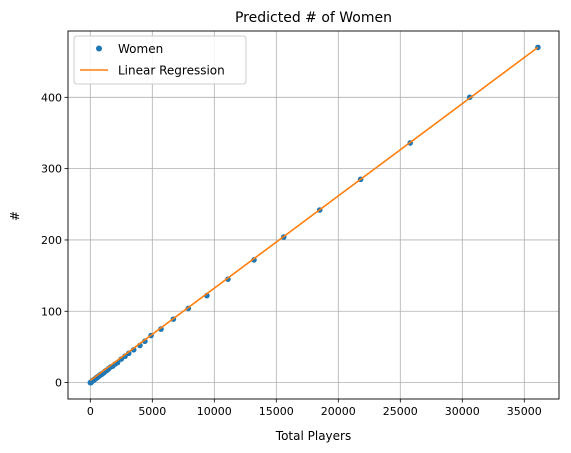 Image resolution: width=571 pixels, height=453 pixels. I want to click on y-tick-label: 0, so click(58, 383).